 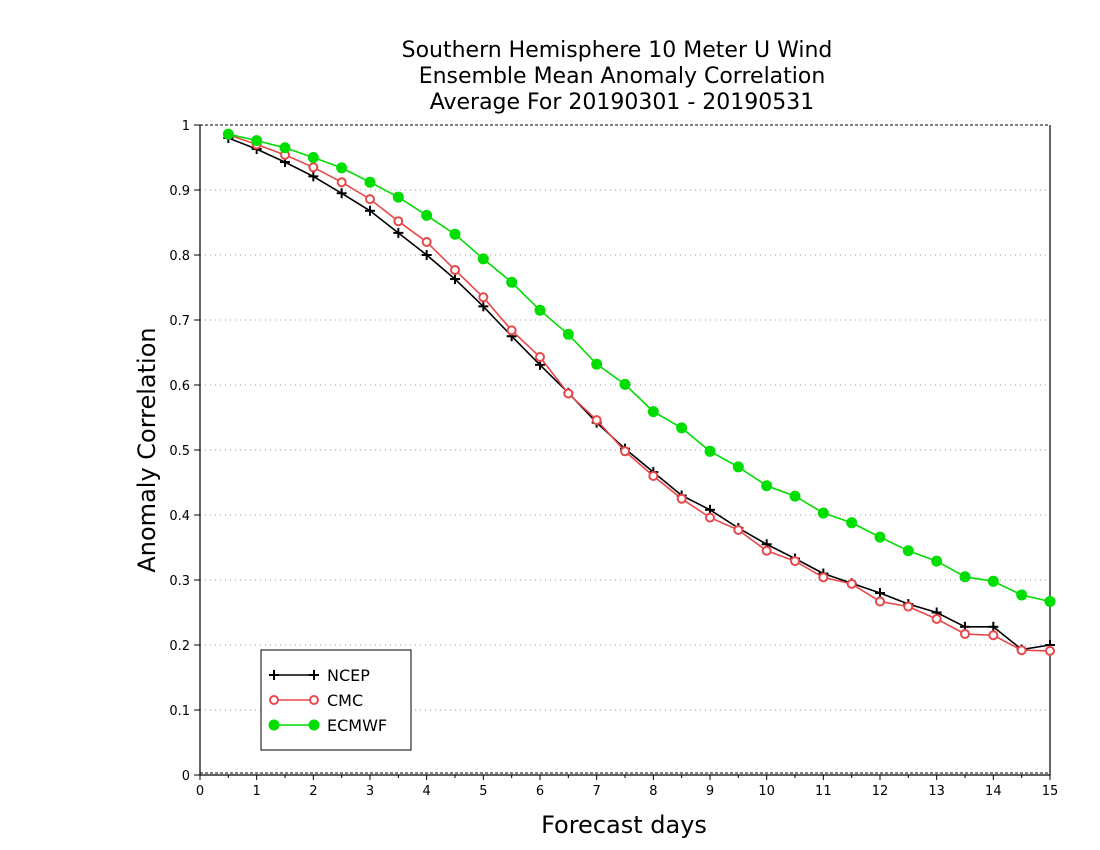 I want to click on y-tick-label: 0.7, so click(x=179, y=321).